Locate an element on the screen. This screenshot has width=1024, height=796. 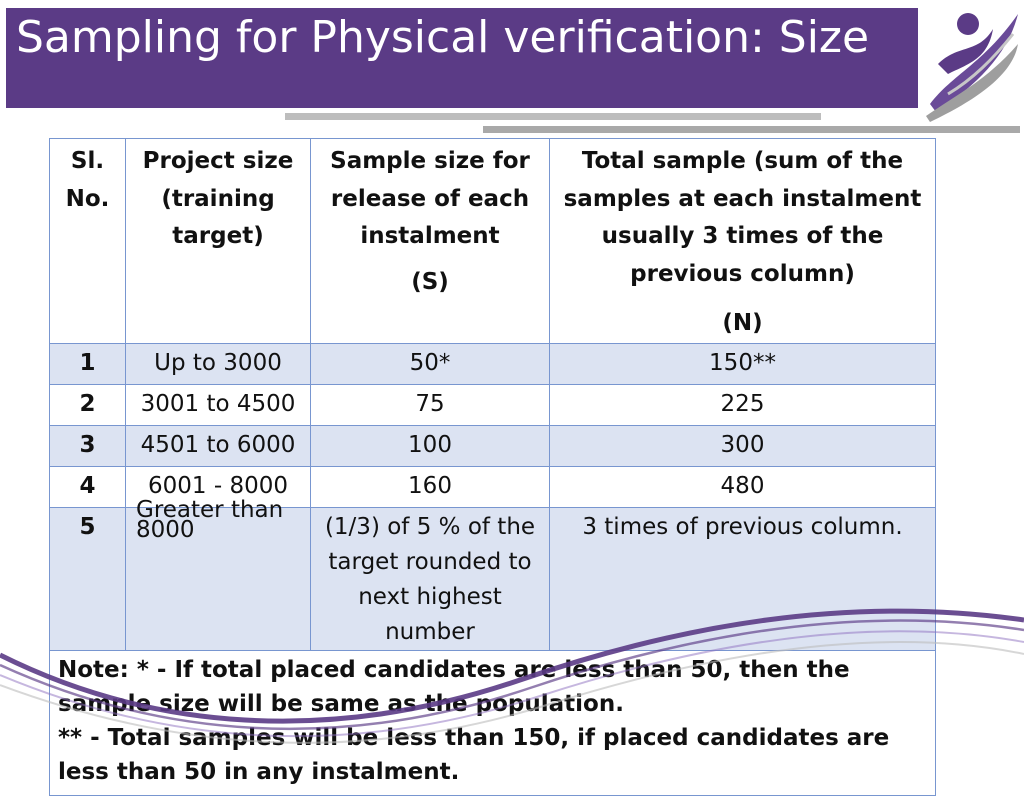
cell-sl: 4 is located at coordinates (87, 486).